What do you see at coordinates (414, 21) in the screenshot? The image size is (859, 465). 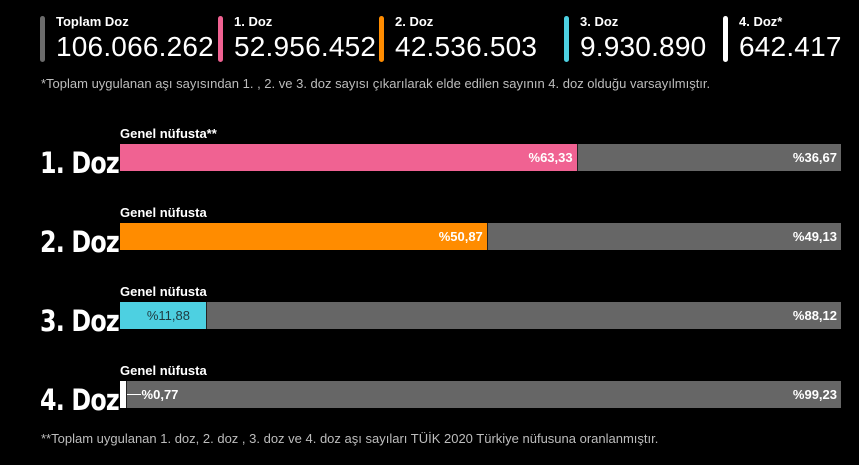 I see `stat-label: 2. Doz` at bounding box center [414, 21].